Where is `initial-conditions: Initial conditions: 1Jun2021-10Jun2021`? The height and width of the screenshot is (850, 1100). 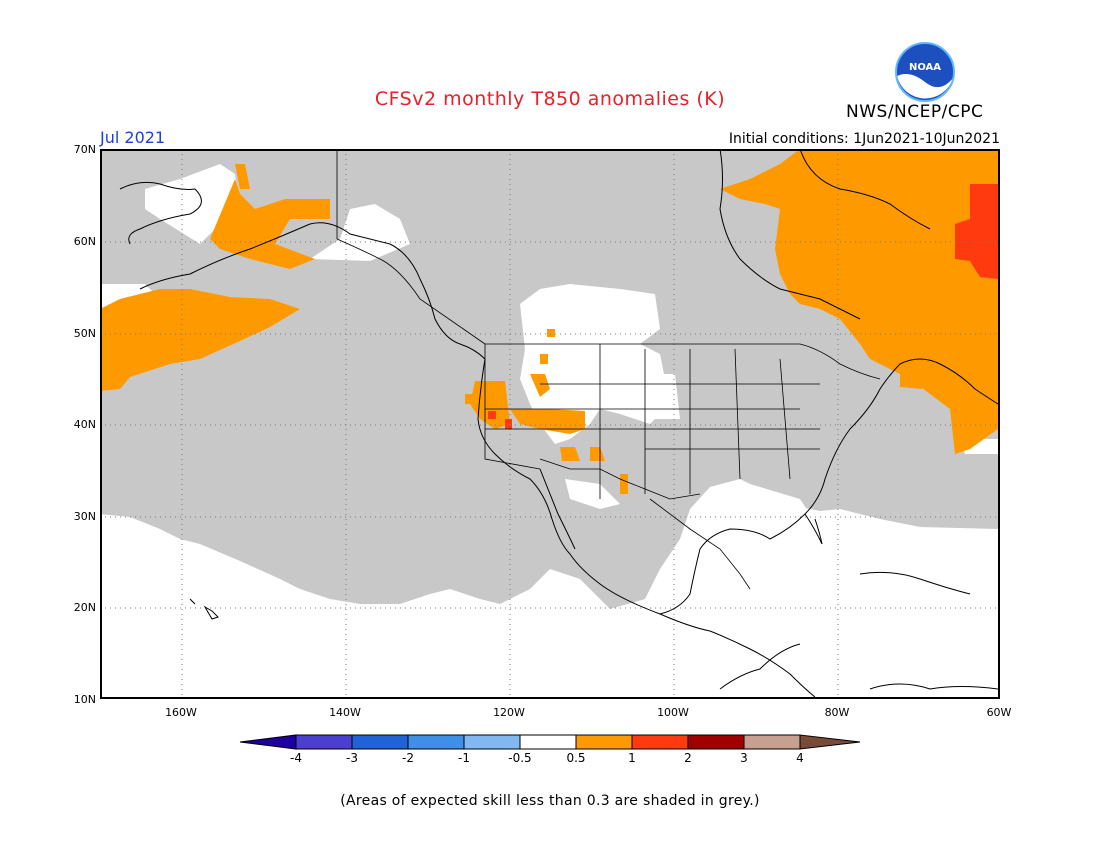
initial-conditions: Initial conditions: 1Jun2021-10Jun2021 is located at coordinates (864, 139).